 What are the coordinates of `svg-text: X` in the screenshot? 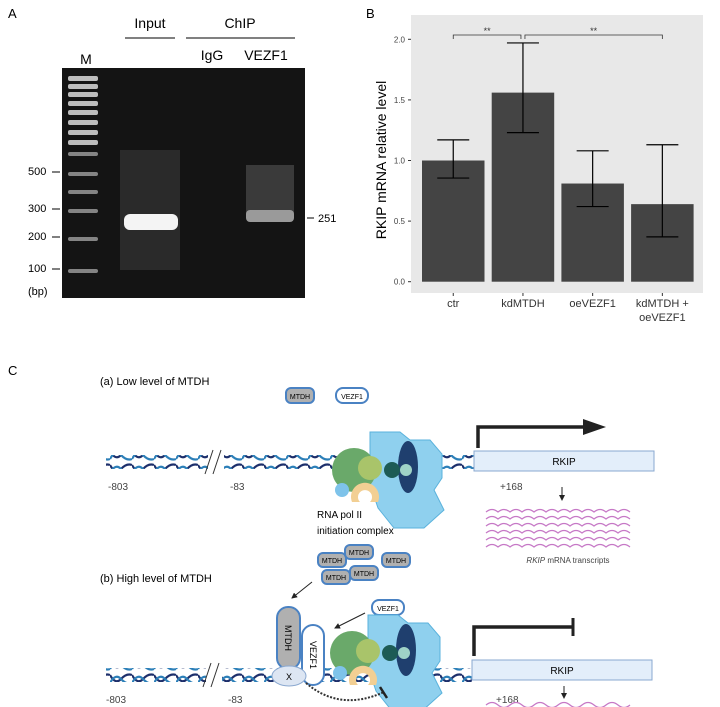 It's located at (289, 677).